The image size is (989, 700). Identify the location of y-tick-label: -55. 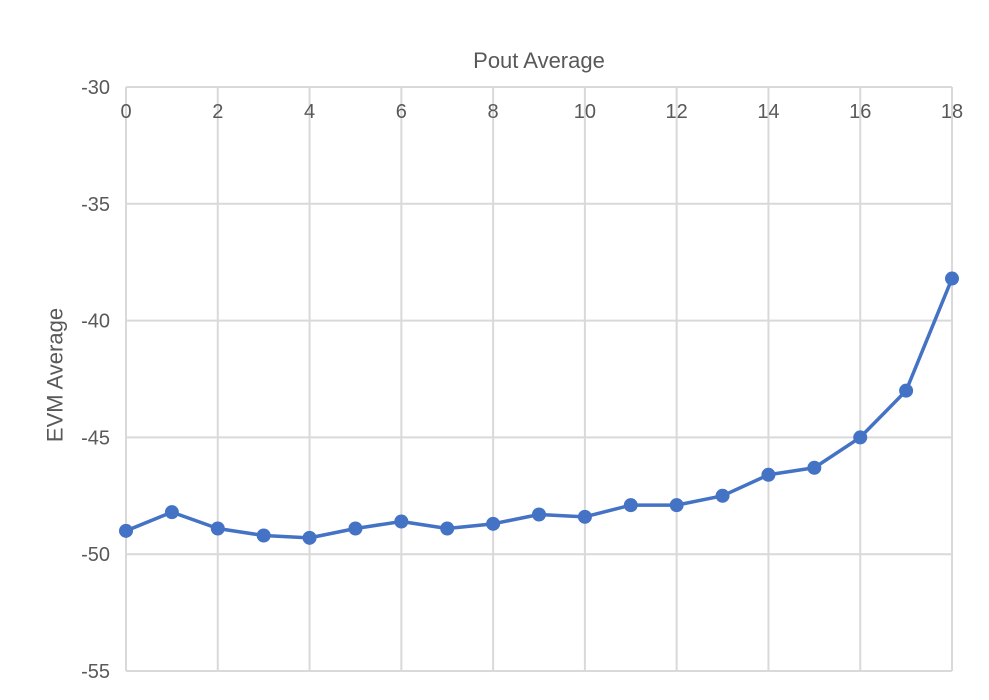
(95, 672).